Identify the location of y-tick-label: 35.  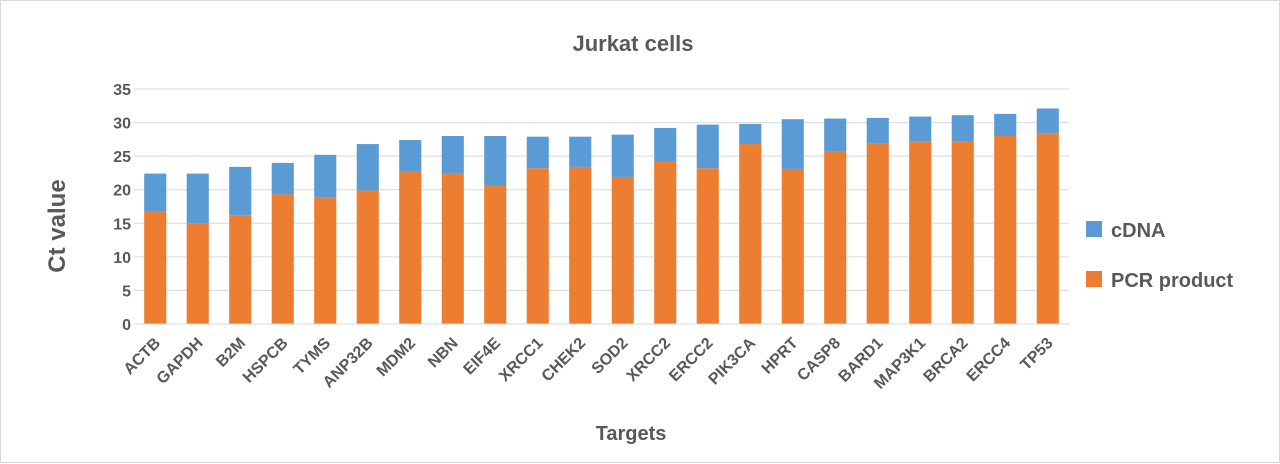
(122, 90).